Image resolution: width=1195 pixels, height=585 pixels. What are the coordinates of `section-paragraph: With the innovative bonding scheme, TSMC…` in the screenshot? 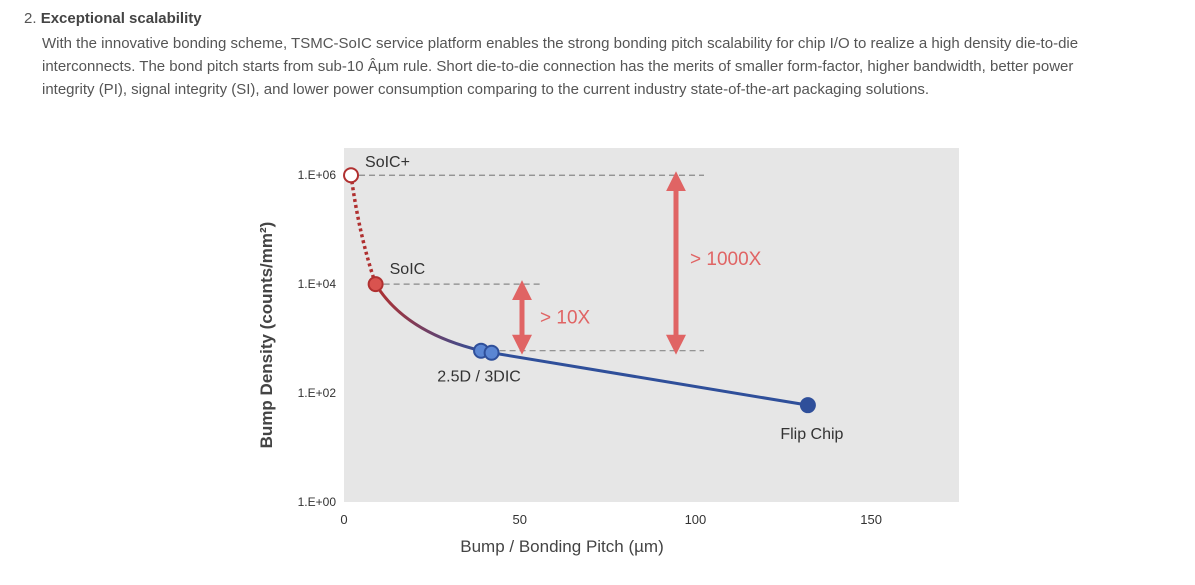 It's located at (603, 66).